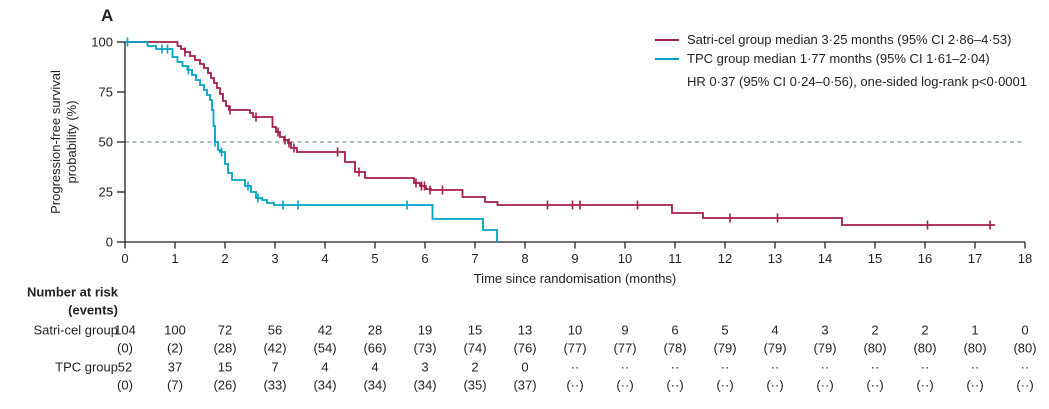 The width and height of the screenshot is (1049, 409). Describe the element at coordinates (109, 242) in the screenshot. I see `y-tick-label: 0` at that location.